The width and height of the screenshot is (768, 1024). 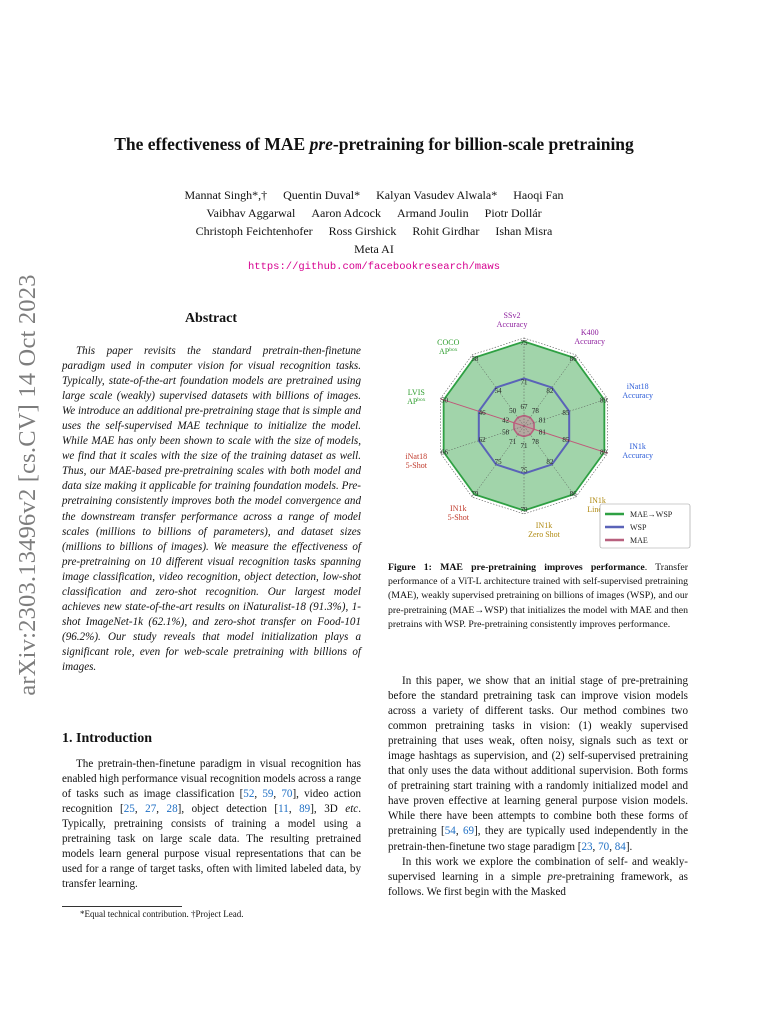 I want to click on citation-link: 28, so click(x=172, y=809).